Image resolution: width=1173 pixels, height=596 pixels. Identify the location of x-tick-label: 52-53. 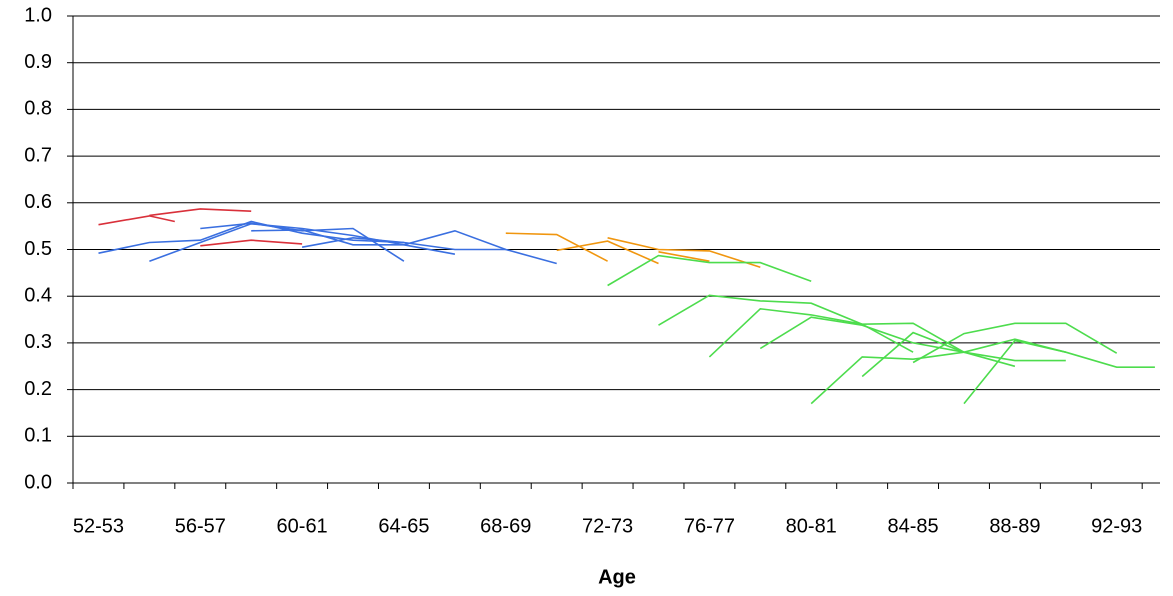
(98, 526).